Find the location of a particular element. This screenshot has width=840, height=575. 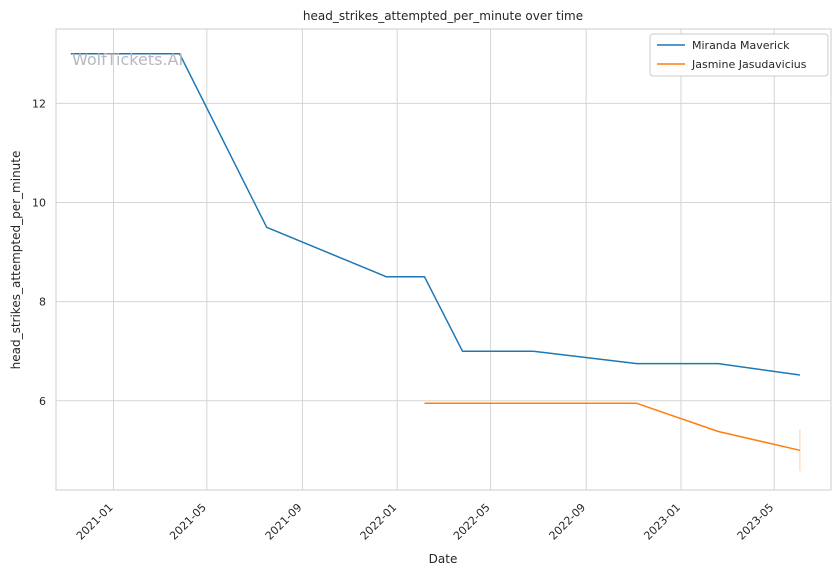

legend-label-miranda-maverick: Miranda Maverick is located at coordinates (741, 45).